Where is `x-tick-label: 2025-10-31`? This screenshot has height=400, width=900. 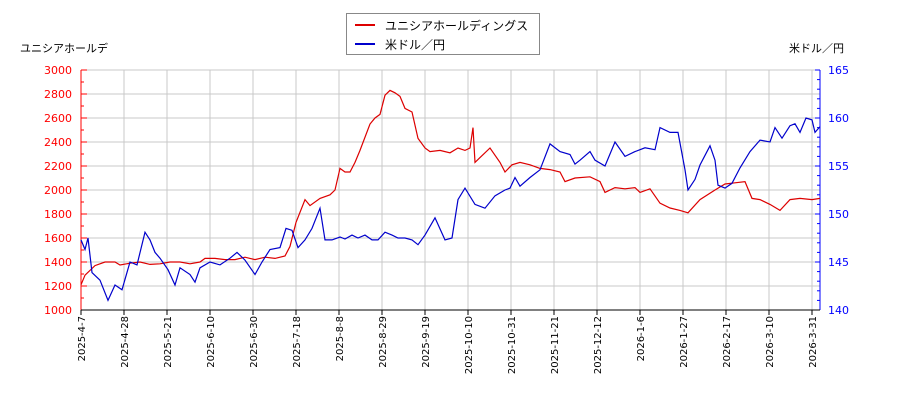 x-tick-label: 2025-10-31 is located at coordinates (512, 345).